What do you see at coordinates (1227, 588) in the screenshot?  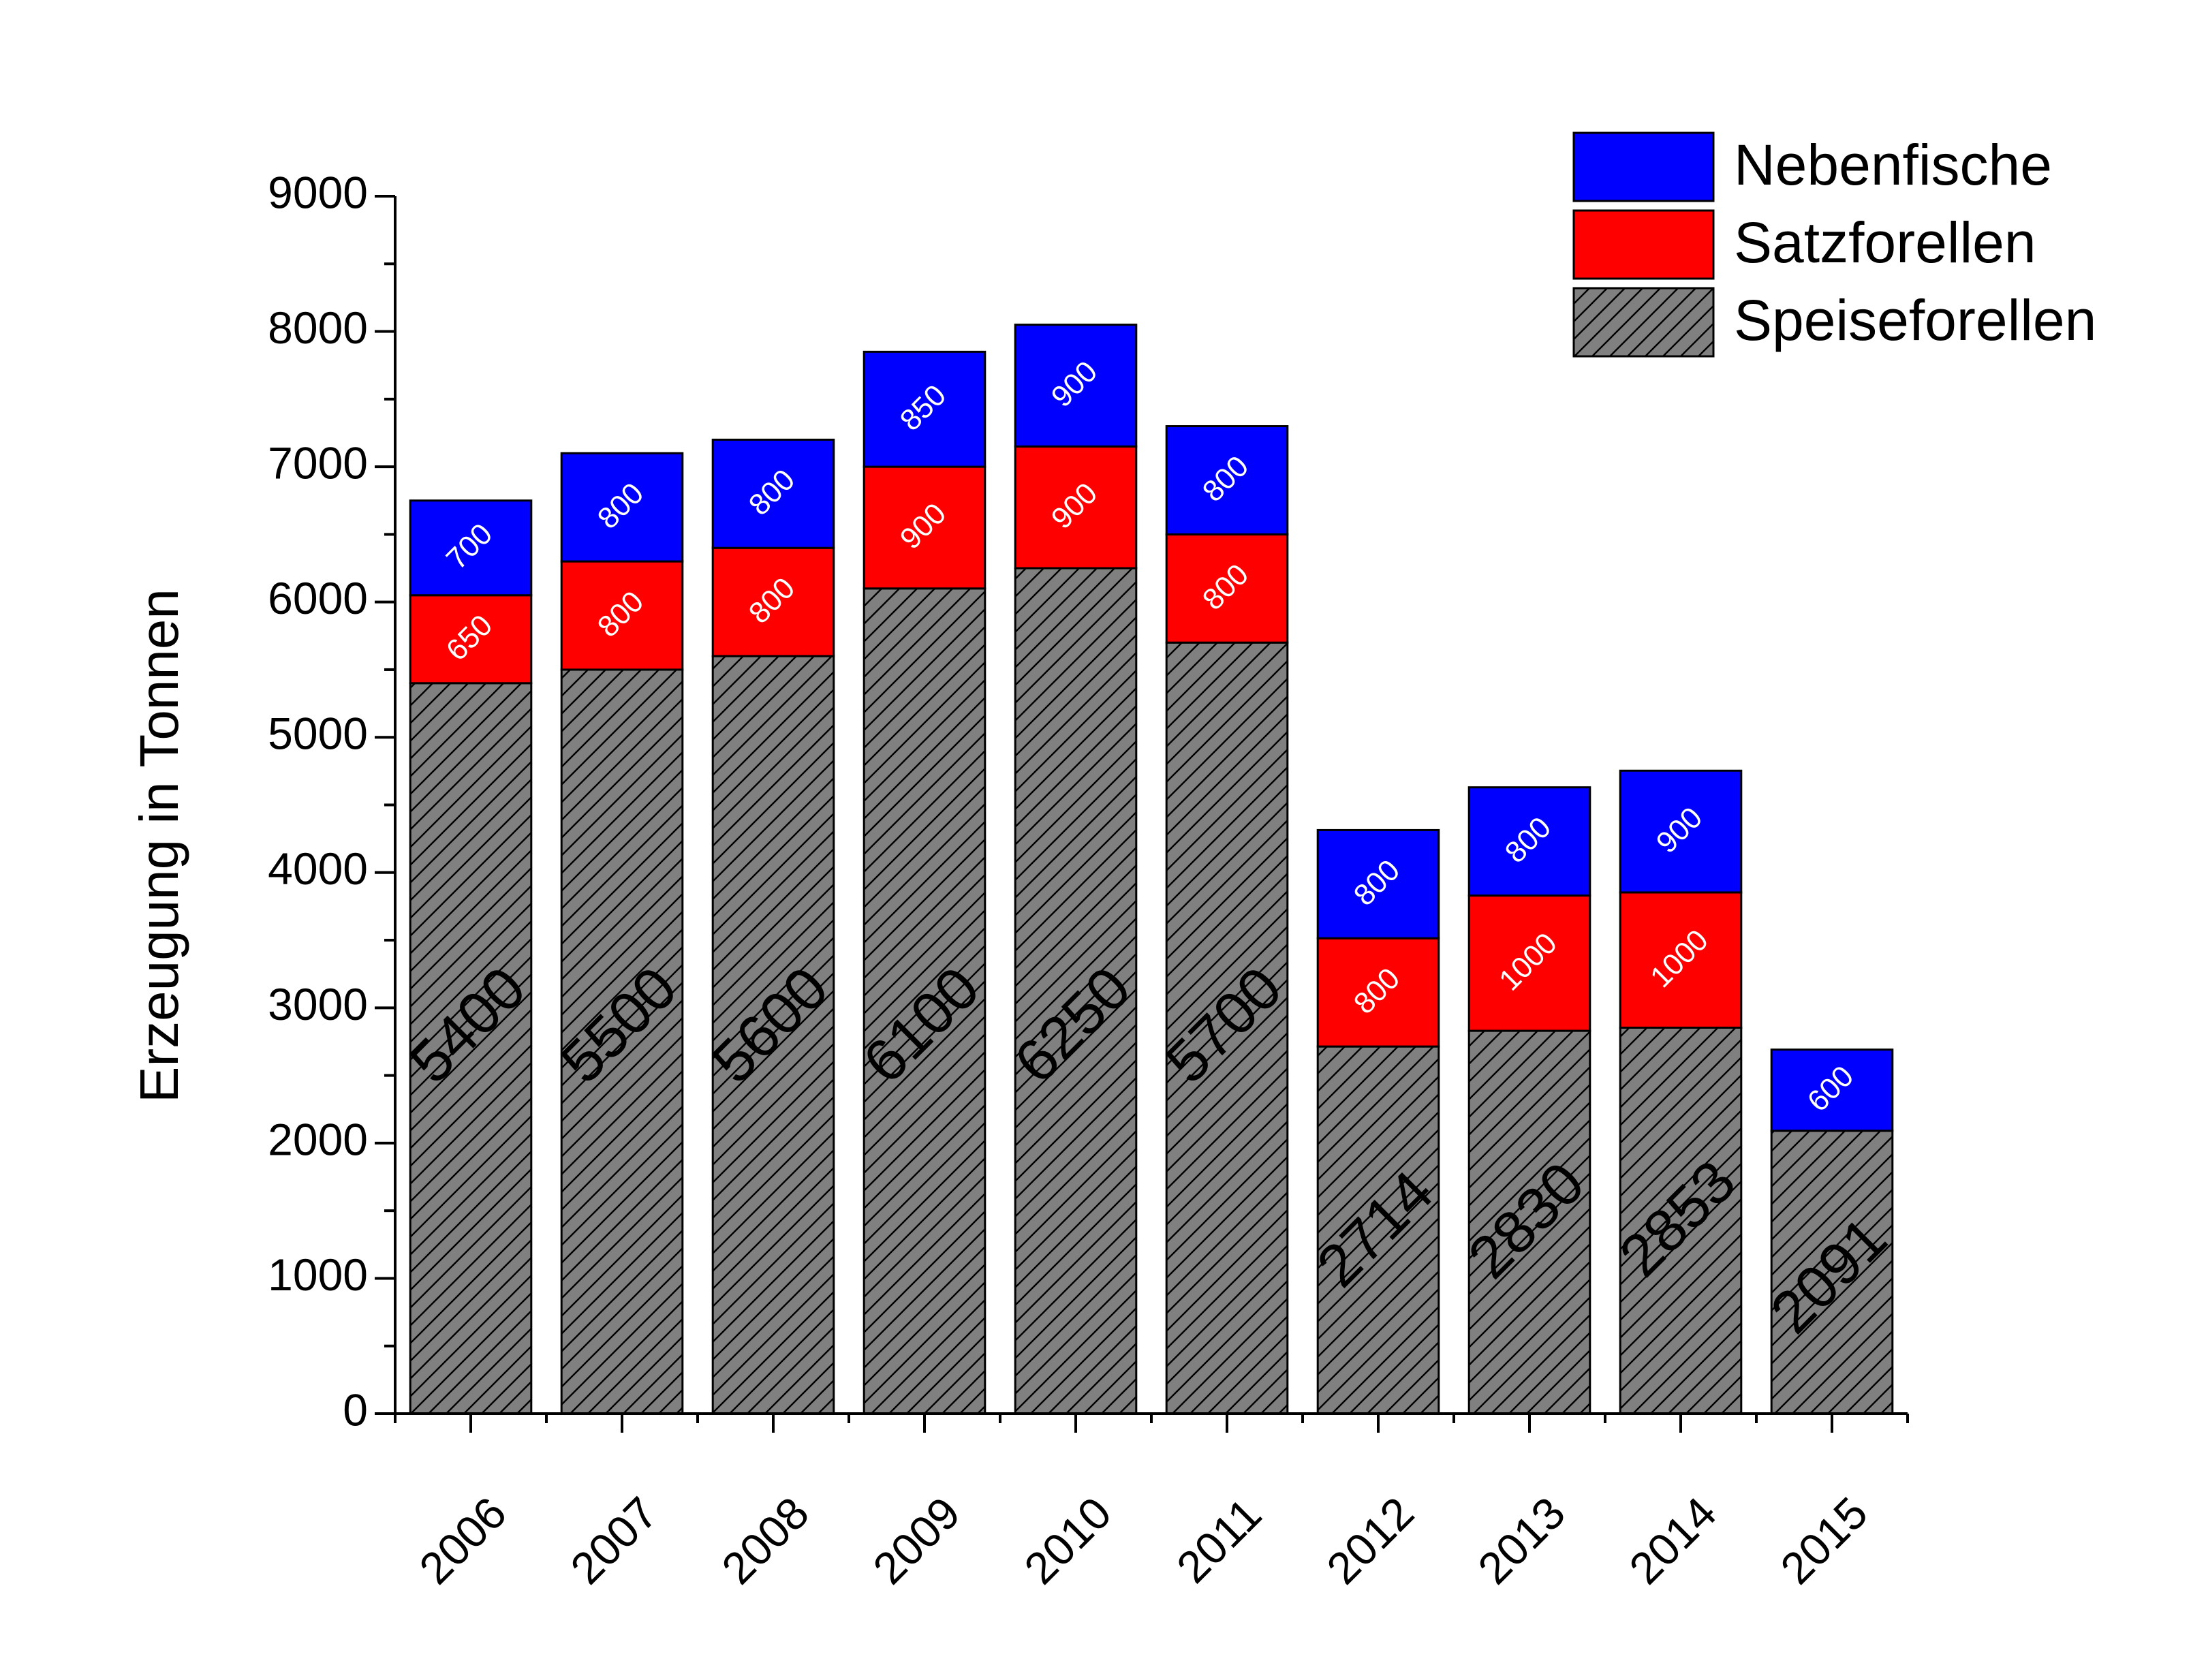 I see `bar-segment-satzforellen-2011` at bounding box center [1227, 588].